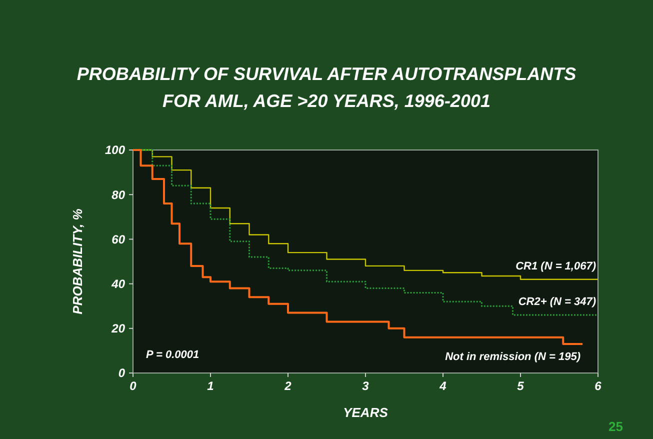  I want to click on x-tick-label: 0, so click(133, 386).